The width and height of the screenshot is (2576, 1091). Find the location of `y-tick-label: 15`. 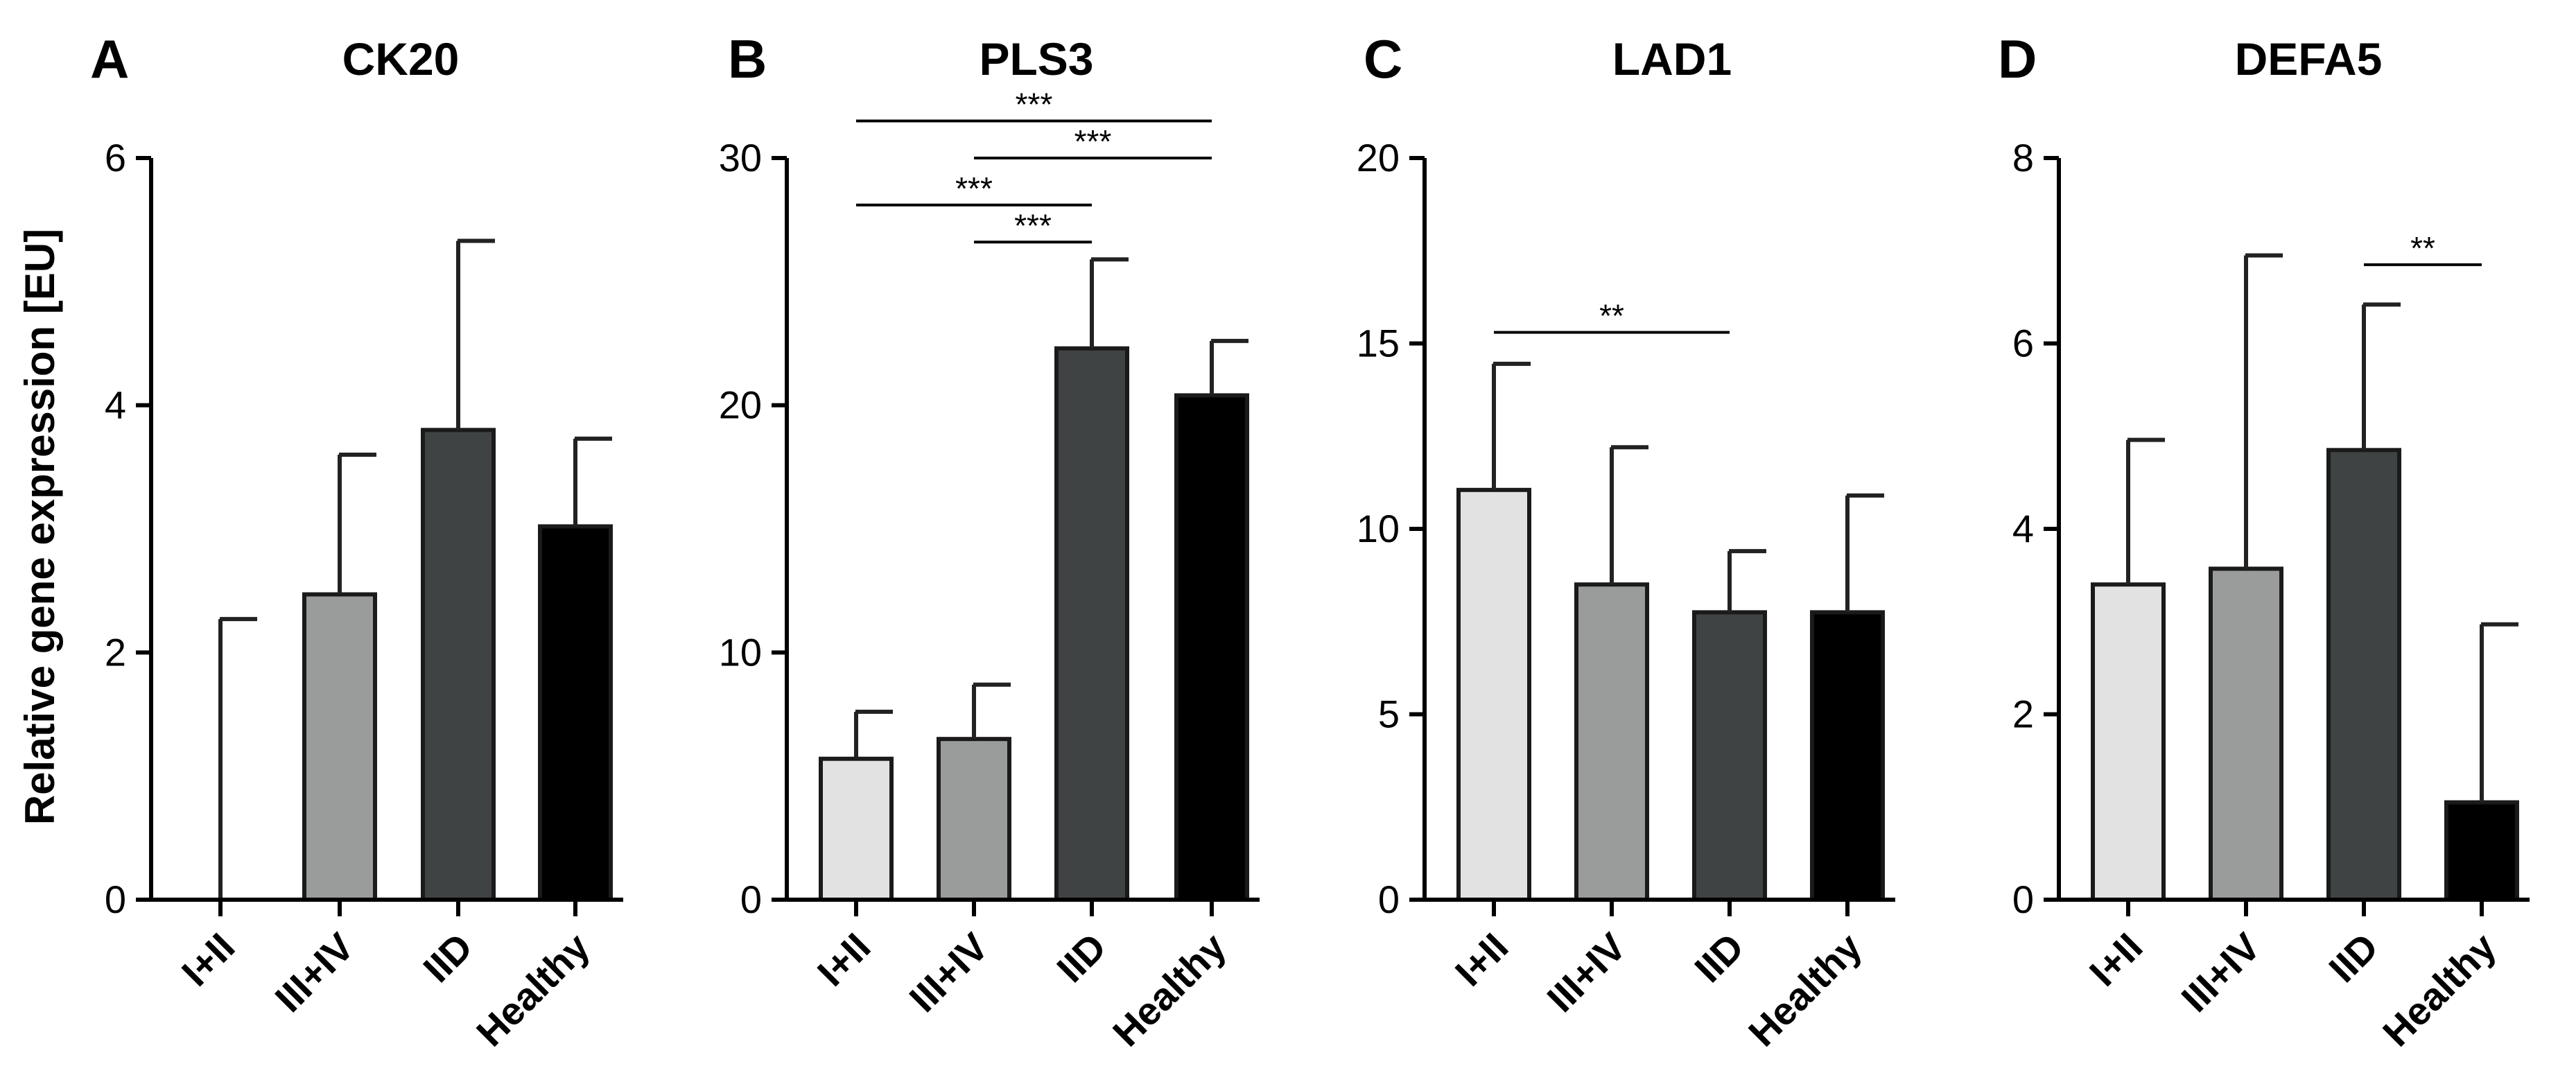

y-tick-label: 15 is located at coordinates (1378, 343).